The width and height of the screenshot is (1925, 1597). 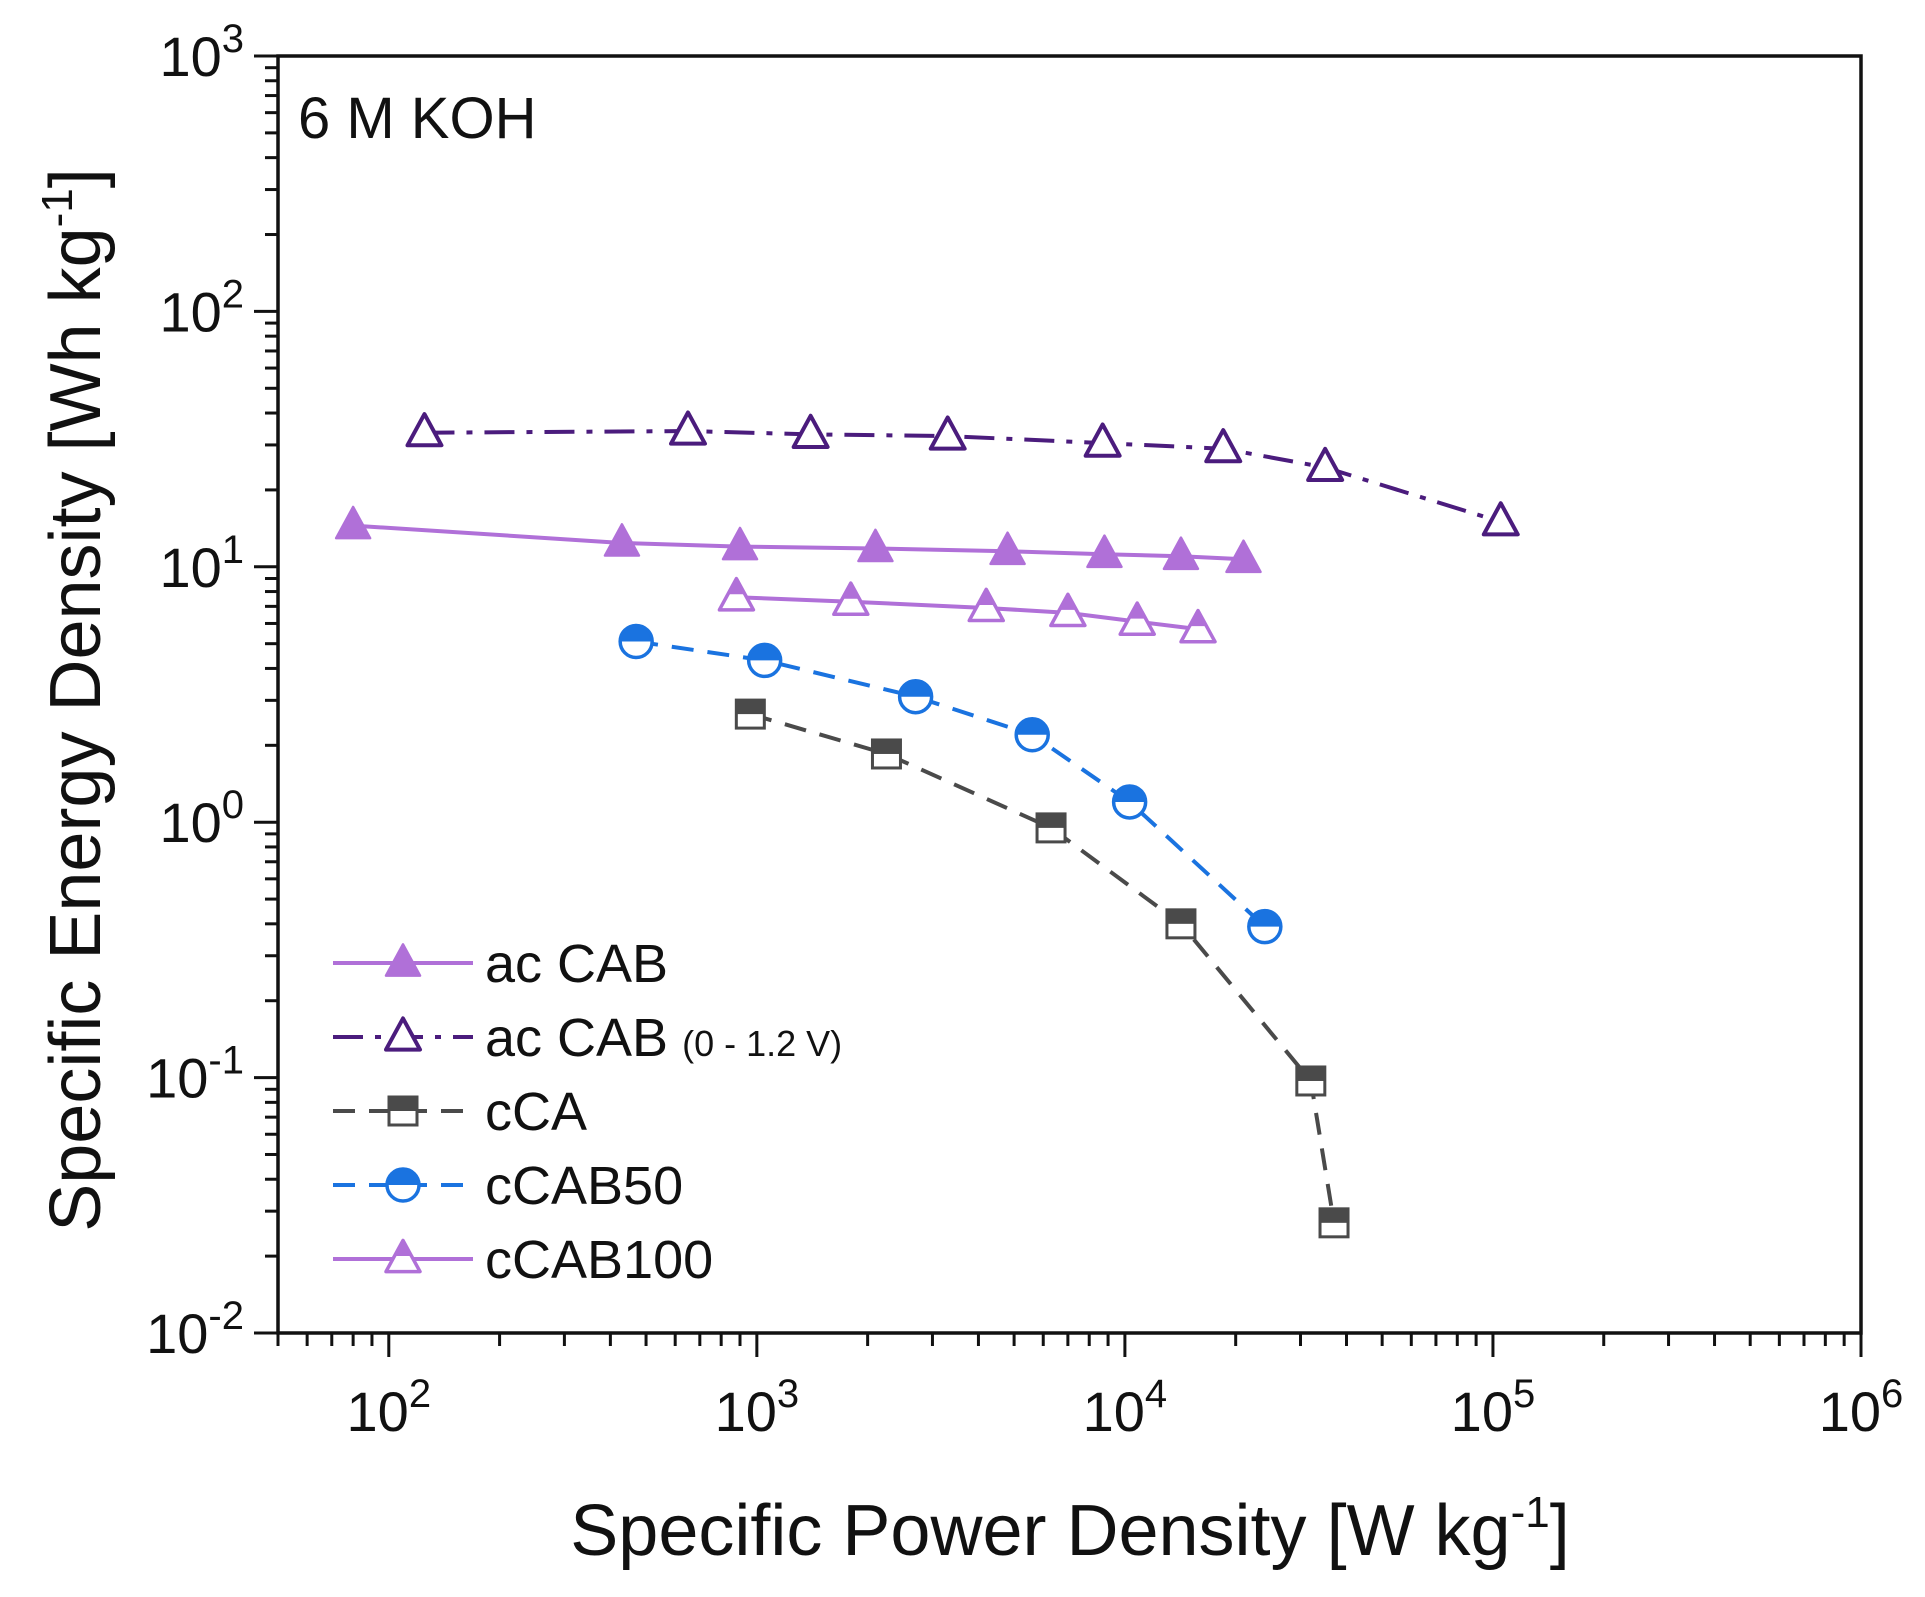 I want to click on x-tick-exp: 5, so click(x=1524, y=1394).